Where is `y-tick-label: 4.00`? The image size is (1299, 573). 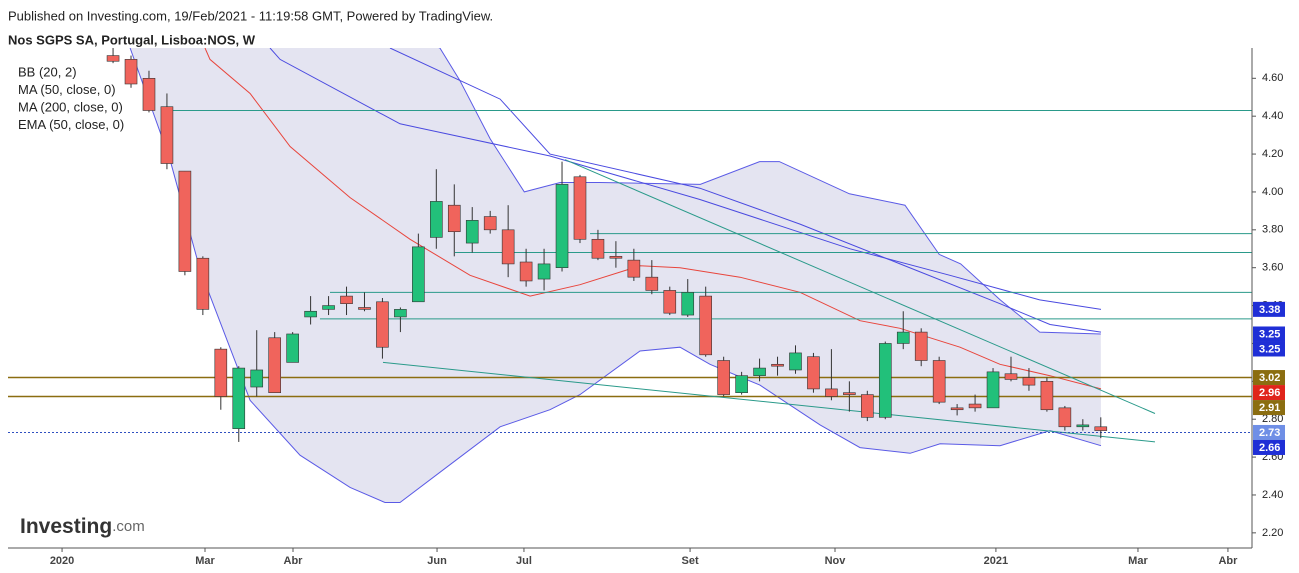 y-tick-label: 4.00 is located at coordinates (1272, 192).